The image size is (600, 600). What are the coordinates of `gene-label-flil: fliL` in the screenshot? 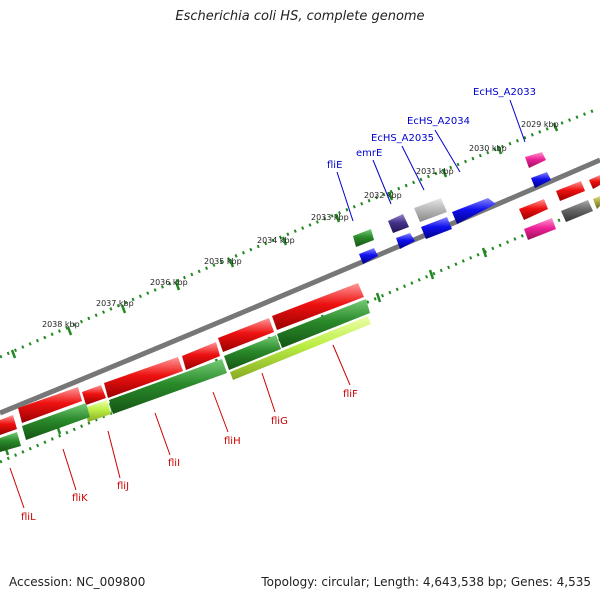 It's located at (28, 517).